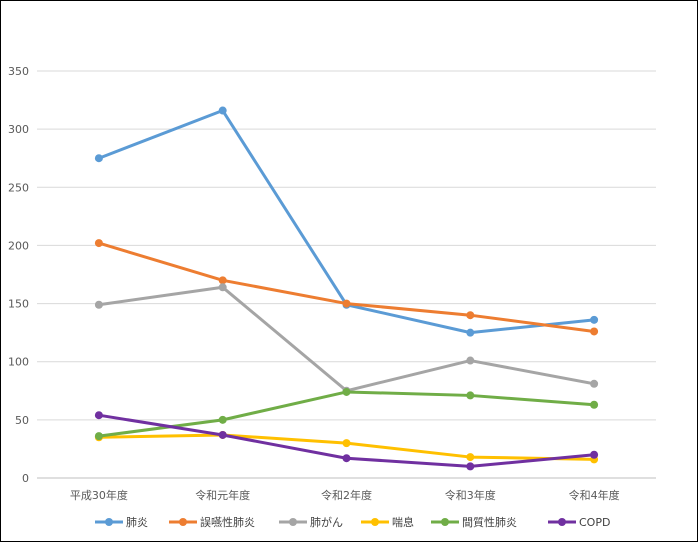 This screenshot has height=543, width=698. Describe the element at coordinates (18, 129) in the screenshot. I see `y-tick-label: 300` at that location.